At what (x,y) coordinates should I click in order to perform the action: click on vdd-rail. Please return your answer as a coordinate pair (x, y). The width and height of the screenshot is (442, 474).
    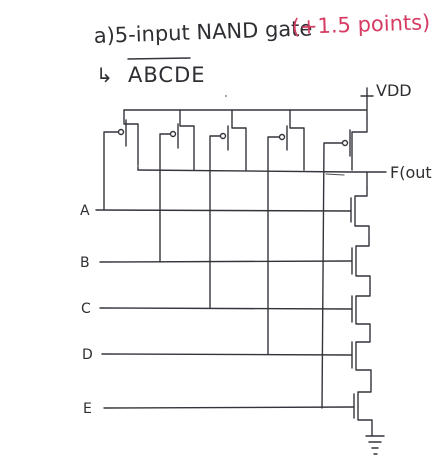
    Looking at the image, I should click on (245, 107).